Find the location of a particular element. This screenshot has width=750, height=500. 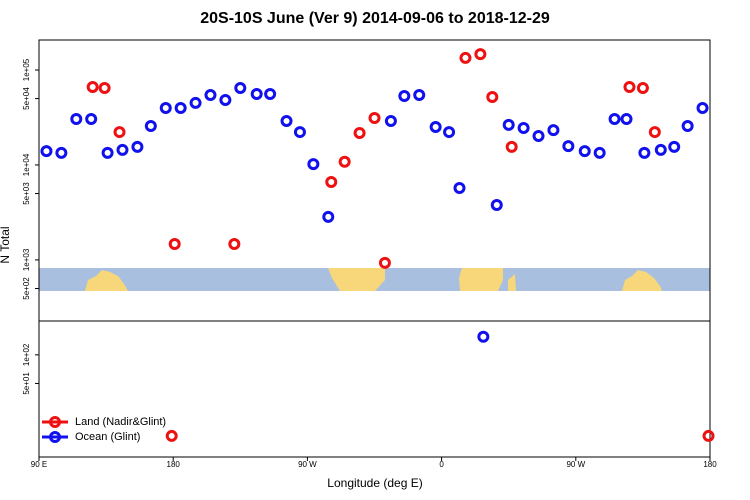

map-strip is located at coordinates (374, 279).